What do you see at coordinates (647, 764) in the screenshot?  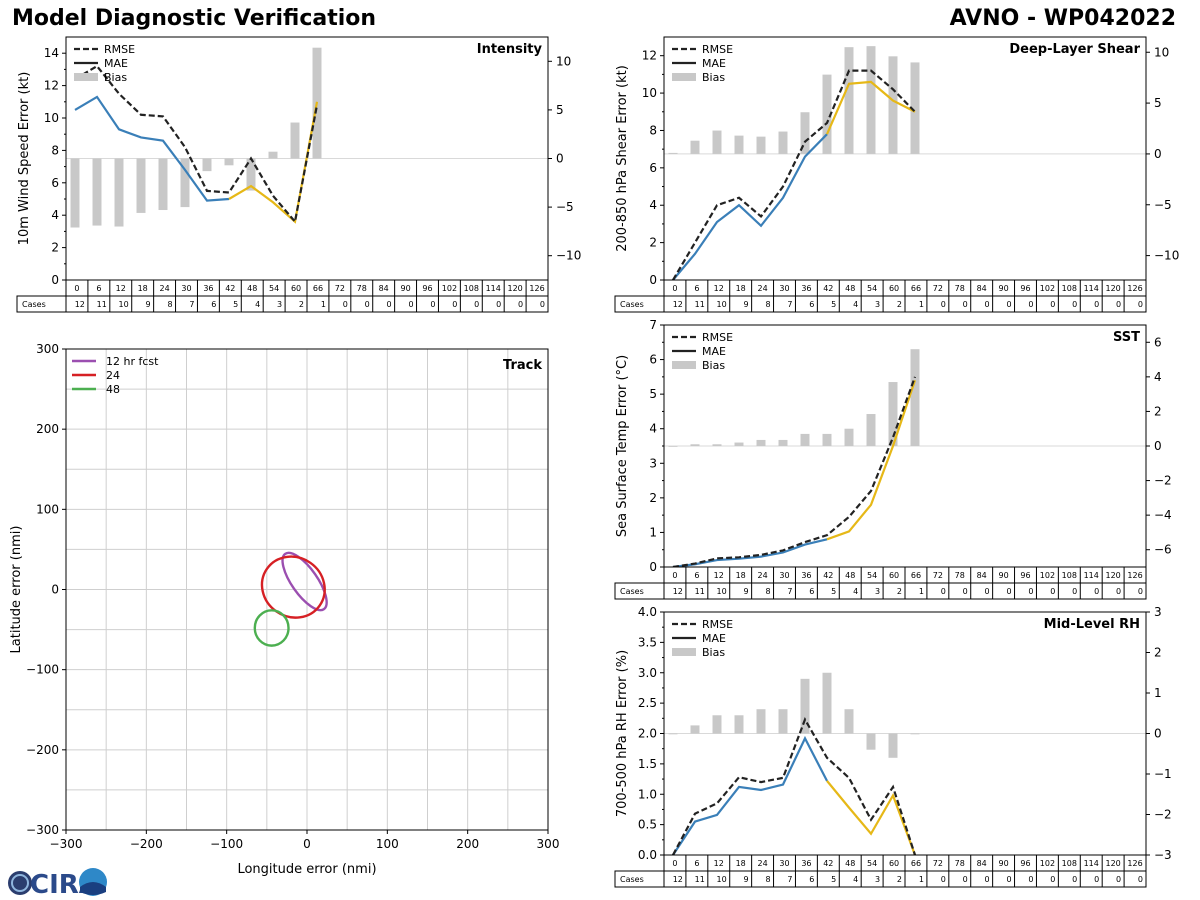 I see `y-tick-label: 1.5` at bounding box center [647, 764].